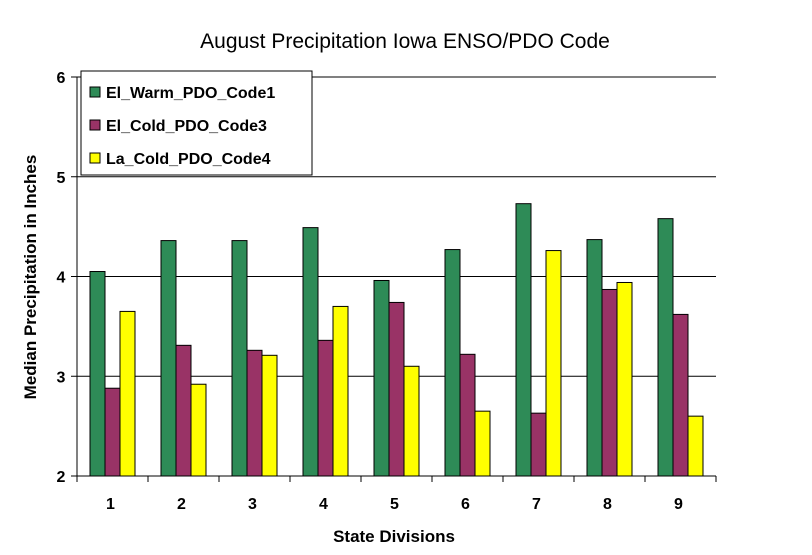 The height and width of the screenshot is (555, 812). What do you see at coordinates (405, 41) in the screenshot?
I see `chart-title: August Precipitation Iowa ENSO/PDO Code` at bounding box center [405, 41].